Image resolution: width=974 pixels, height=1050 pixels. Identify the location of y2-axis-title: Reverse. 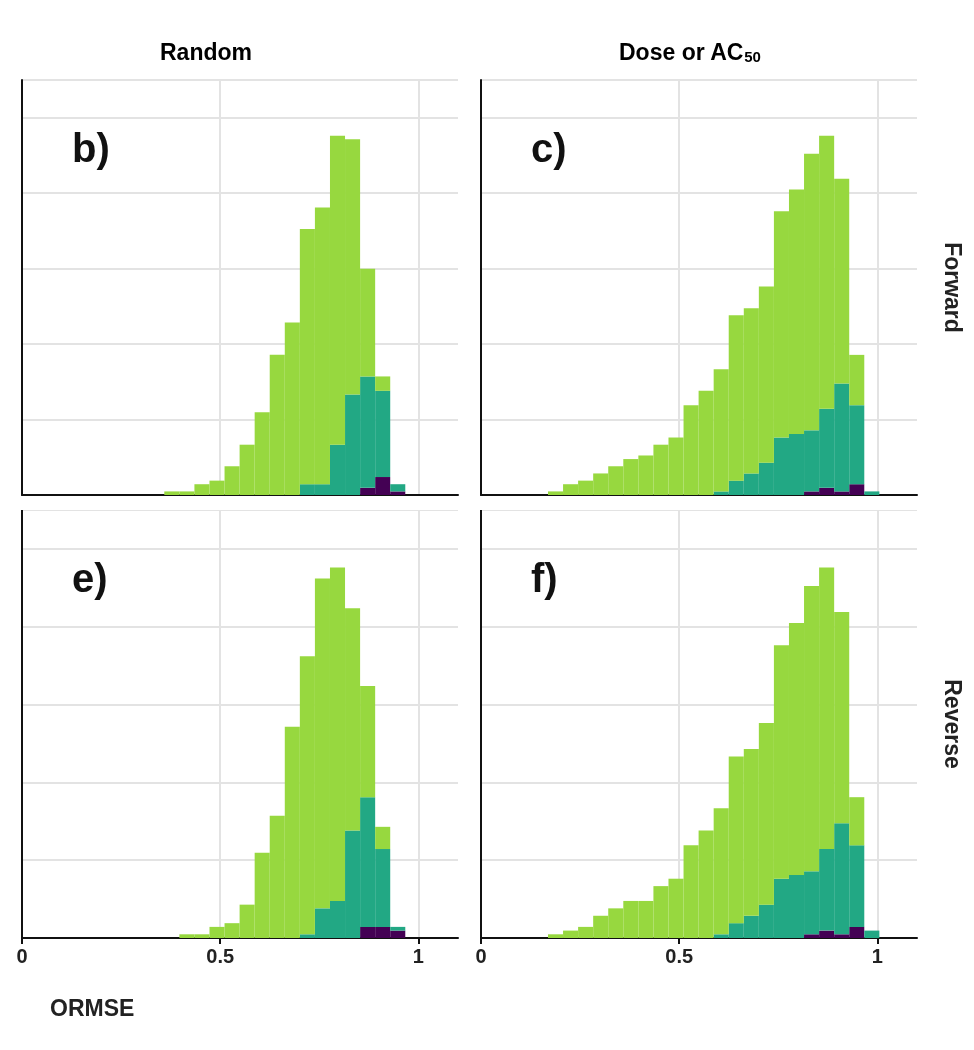
(953, 724).